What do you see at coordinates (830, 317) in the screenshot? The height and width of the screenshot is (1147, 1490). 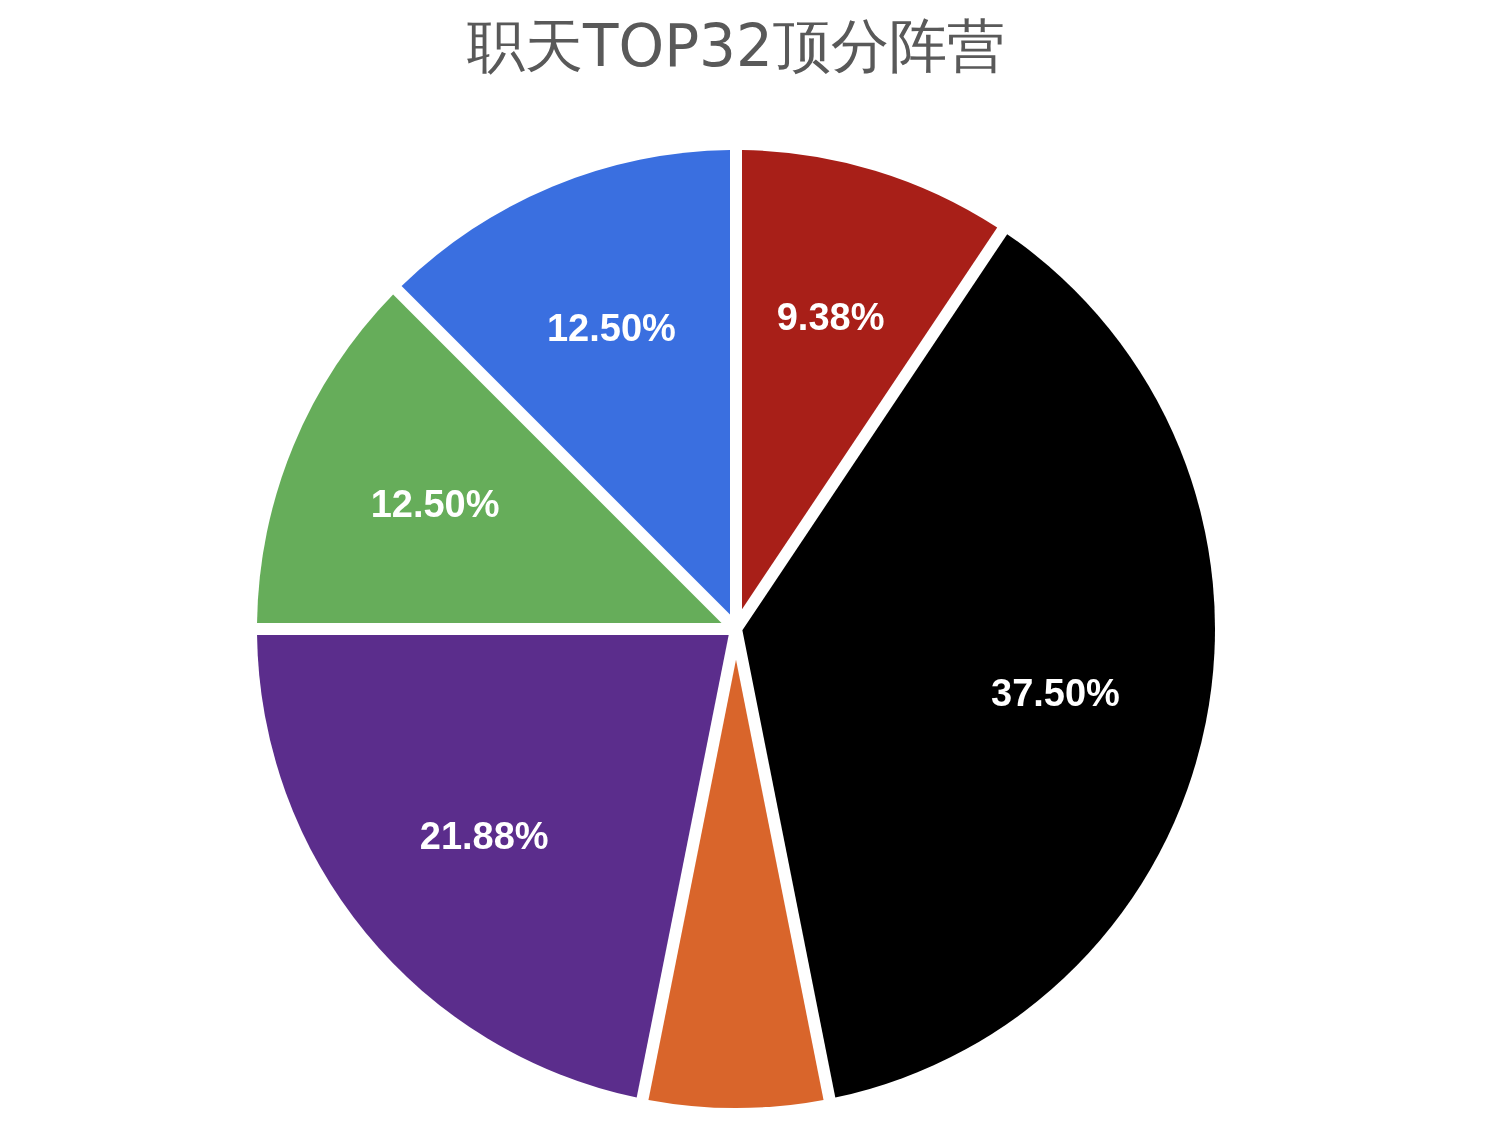 I see `data-label: 9.38%` at bounding box center [830, 317].